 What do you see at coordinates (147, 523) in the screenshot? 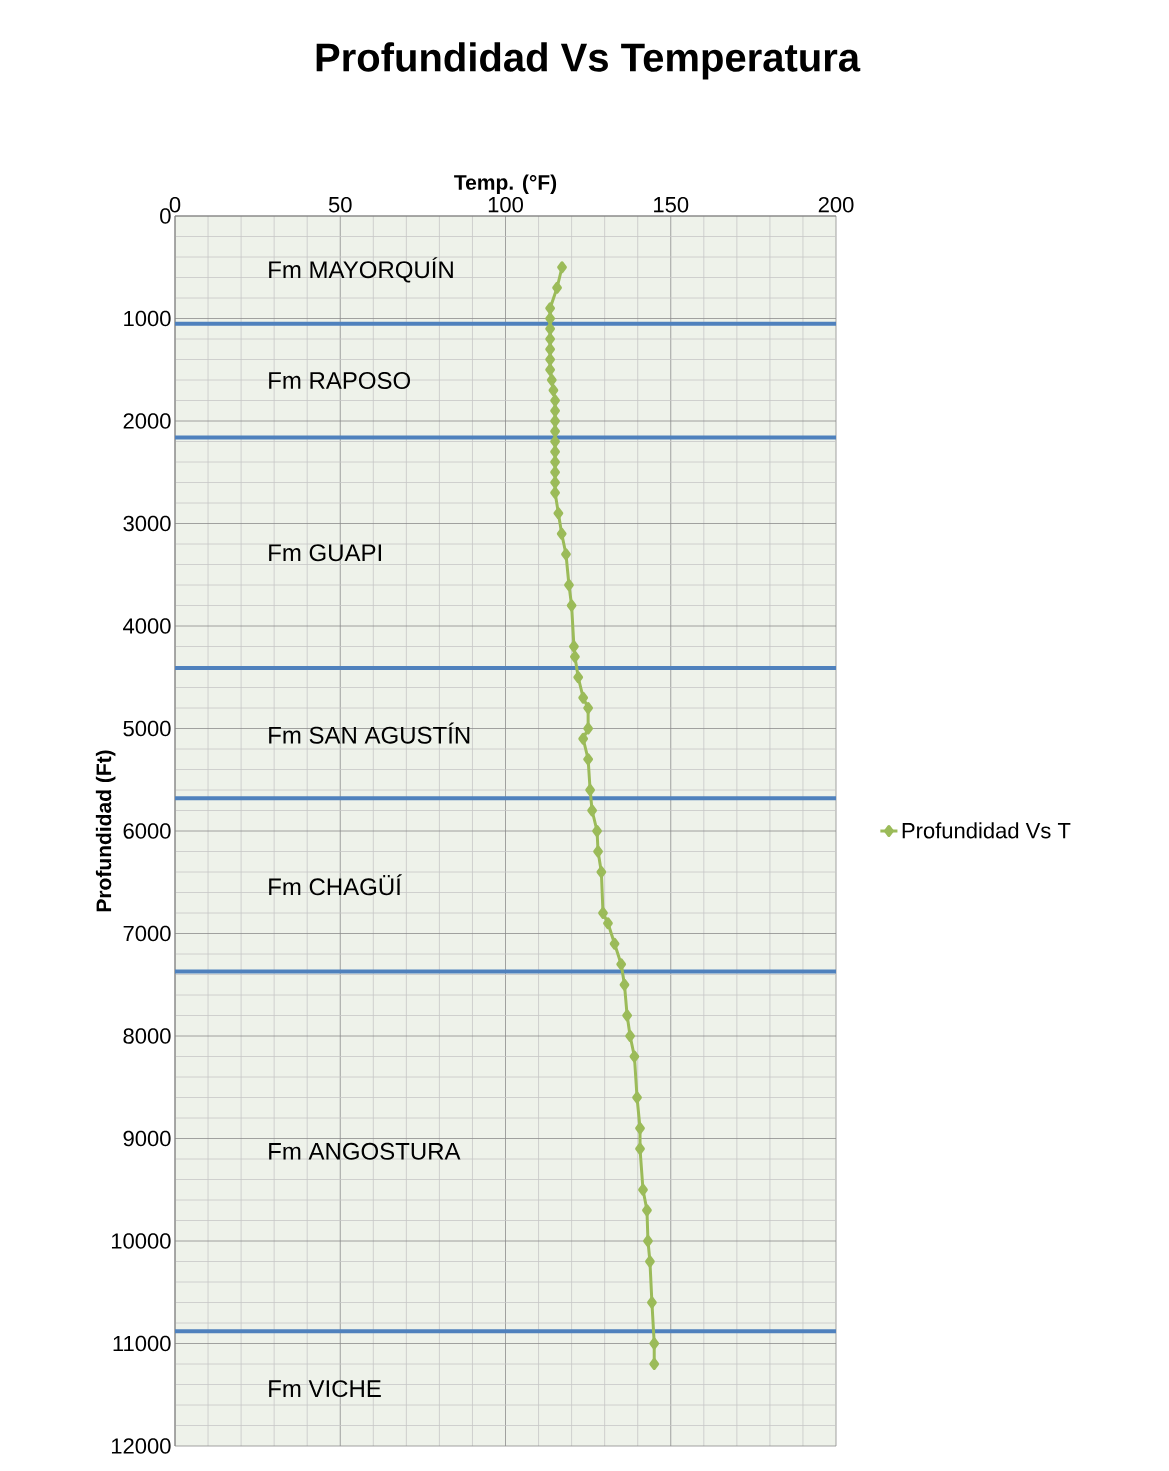
I see `y-tick-label: 3000` at bounding box center [147, 523].